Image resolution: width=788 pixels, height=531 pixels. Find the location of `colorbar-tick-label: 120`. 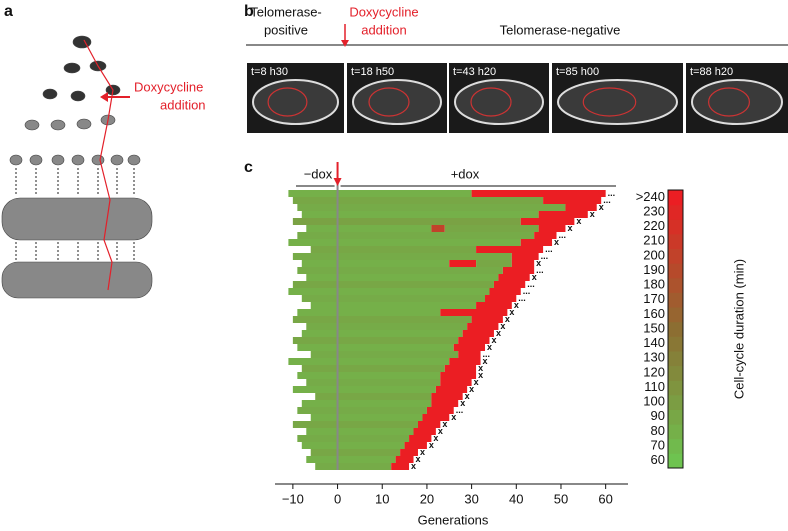

colorbar-tick-label: 120 is located at coordinates (654, 371).